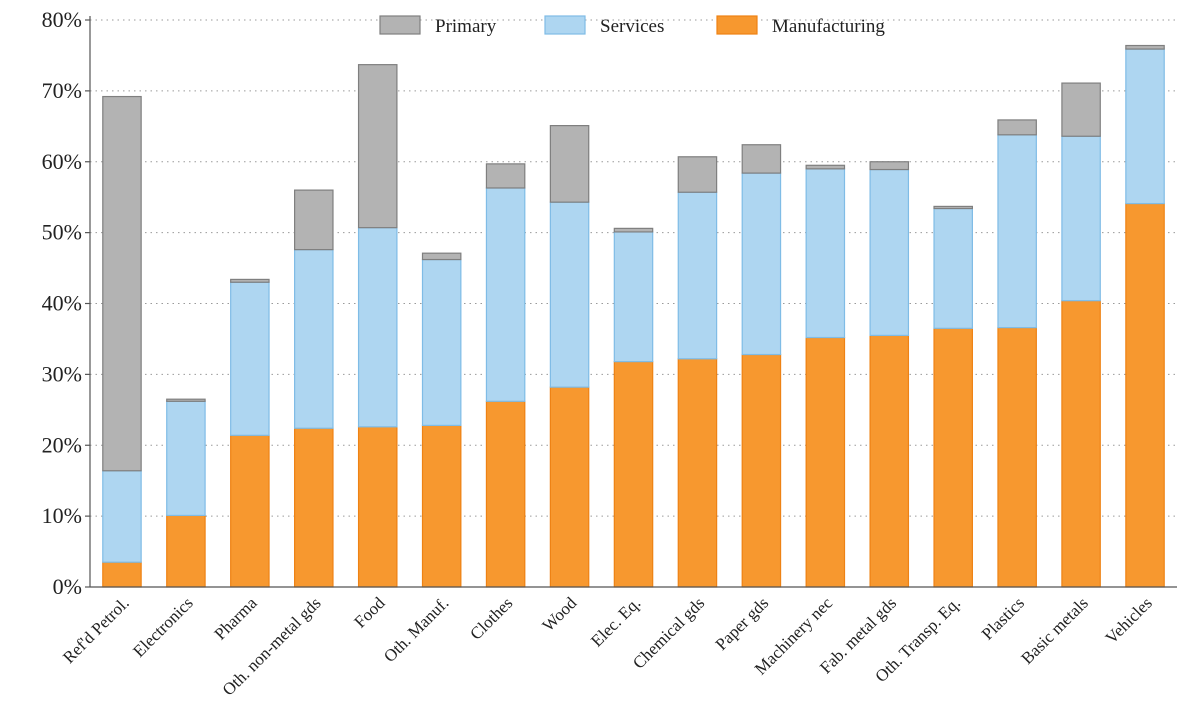 The image size is (1177, 720). What do you see at coordinates (1081, 109) in the screenshot?
I see `bar-primary-basic-metals` at bounding box center [1081, 109].